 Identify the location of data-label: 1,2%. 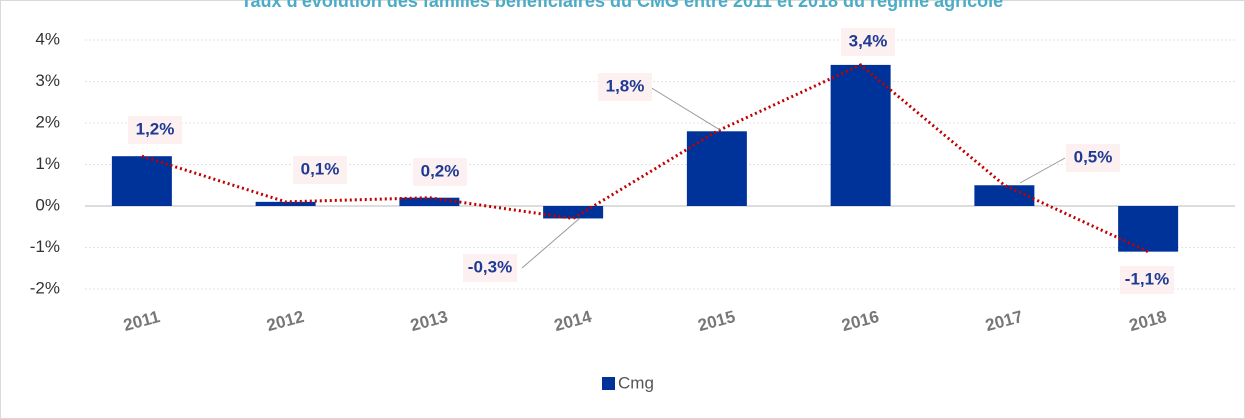
(155, 128).